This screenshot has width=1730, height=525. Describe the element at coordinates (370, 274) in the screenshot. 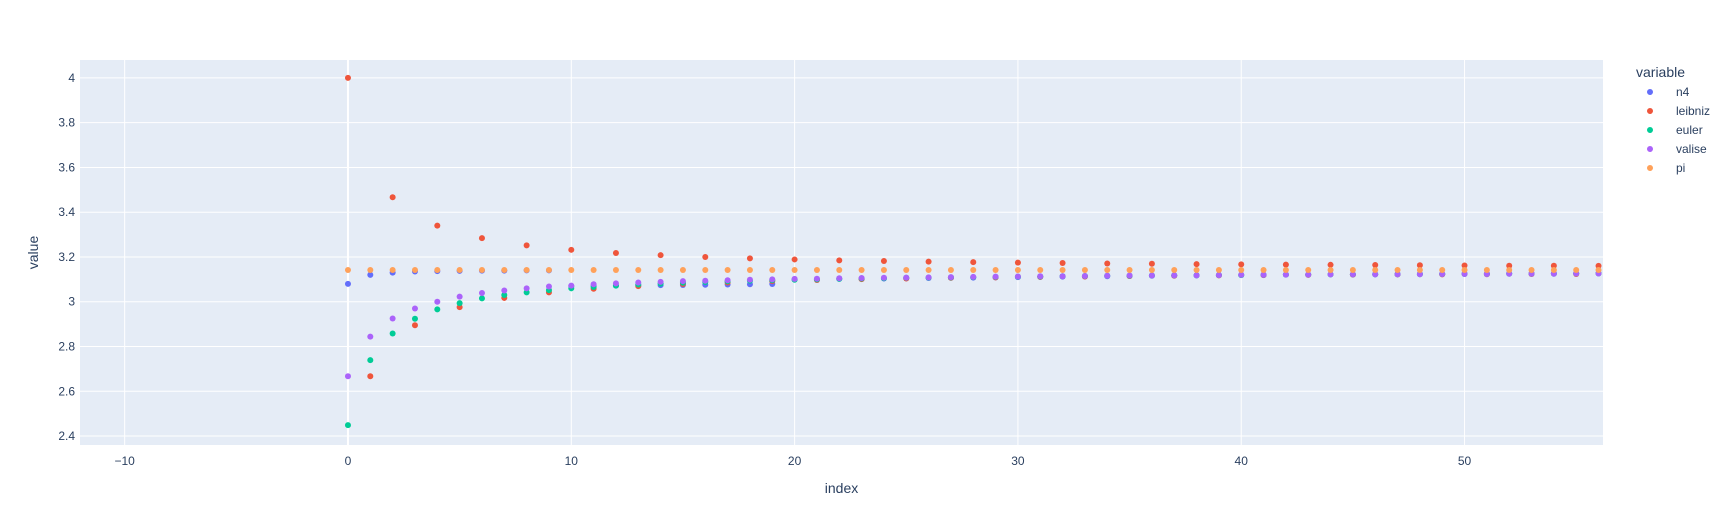

I see `data-point-n4` at that location.